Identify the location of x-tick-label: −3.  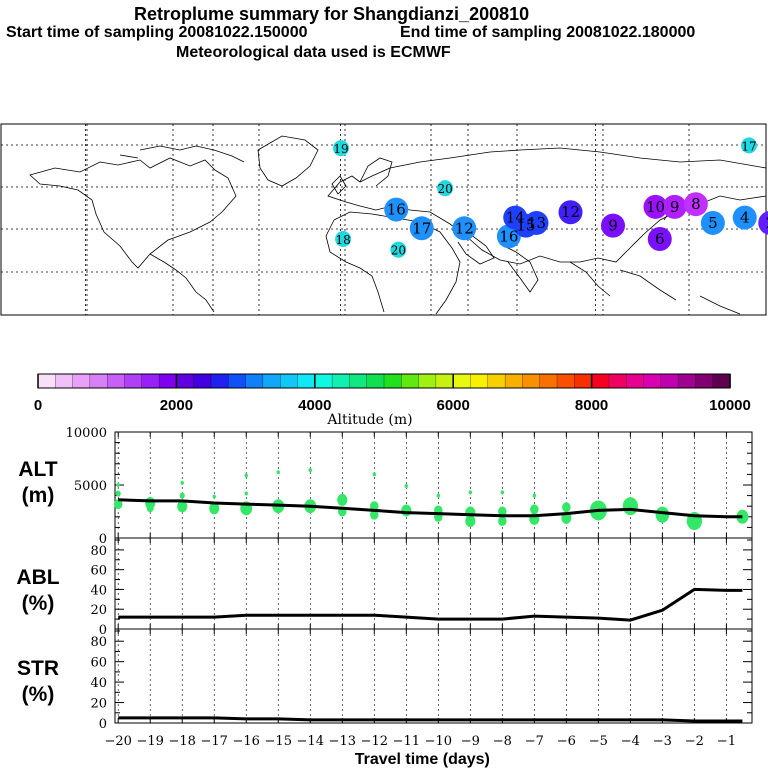
(662, 741).